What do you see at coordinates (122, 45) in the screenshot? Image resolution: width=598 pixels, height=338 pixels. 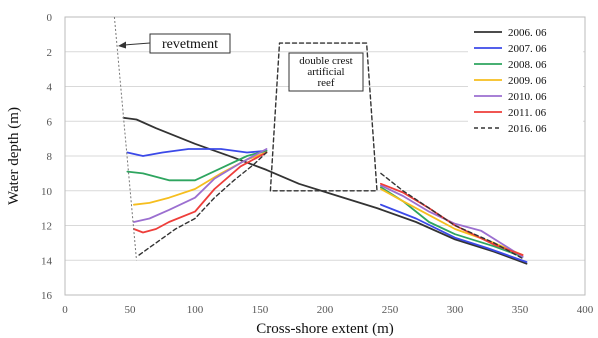 I see `arrowhead-icon` at bounding box center [122, 45].